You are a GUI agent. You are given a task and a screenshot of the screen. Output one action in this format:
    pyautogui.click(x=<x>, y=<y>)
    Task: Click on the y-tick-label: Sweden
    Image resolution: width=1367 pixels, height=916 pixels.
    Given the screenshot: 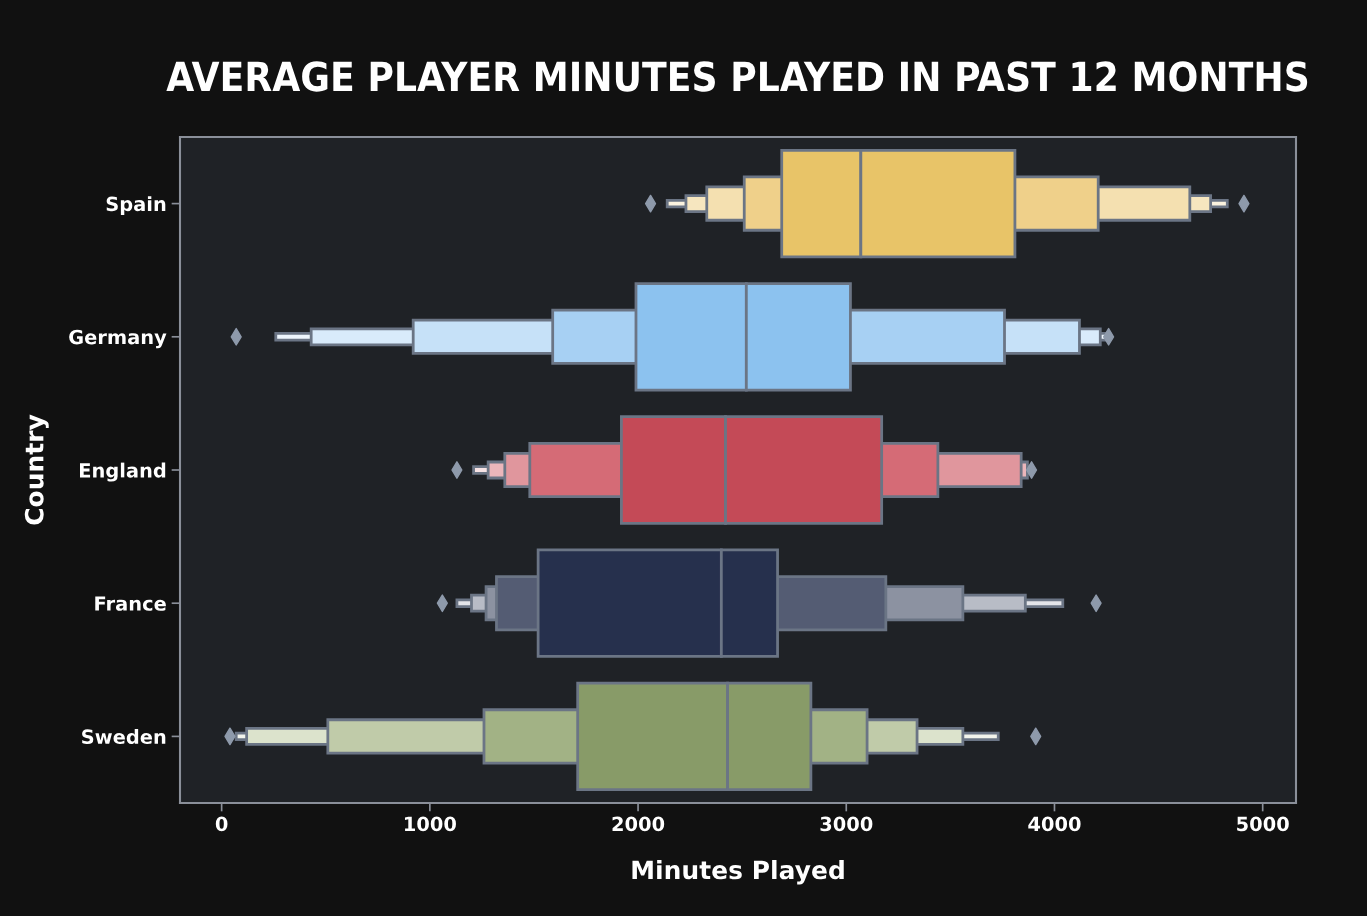 What is the action you would take?
    pyautogui.click(x=124, y=737)
    